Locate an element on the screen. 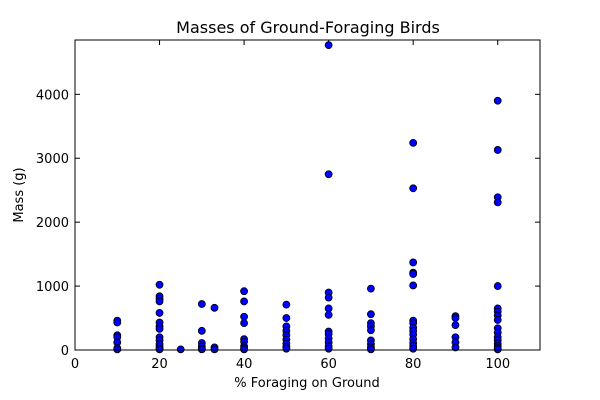 This screenshot has height=400, width=600. y-axis-label-group: Mass (g) is located at coordinates (19, 194).